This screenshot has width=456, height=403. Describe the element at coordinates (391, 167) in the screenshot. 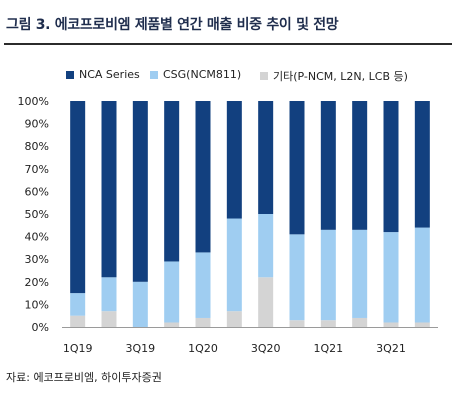

I see `bar-nca-3q21` at that location.